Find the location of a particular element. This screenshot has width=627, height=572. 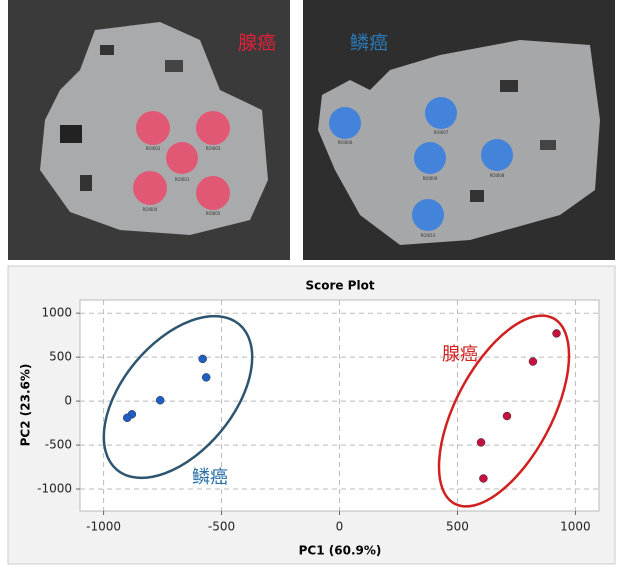

x-tick-label: 500 is located at coordinates (457, 527).